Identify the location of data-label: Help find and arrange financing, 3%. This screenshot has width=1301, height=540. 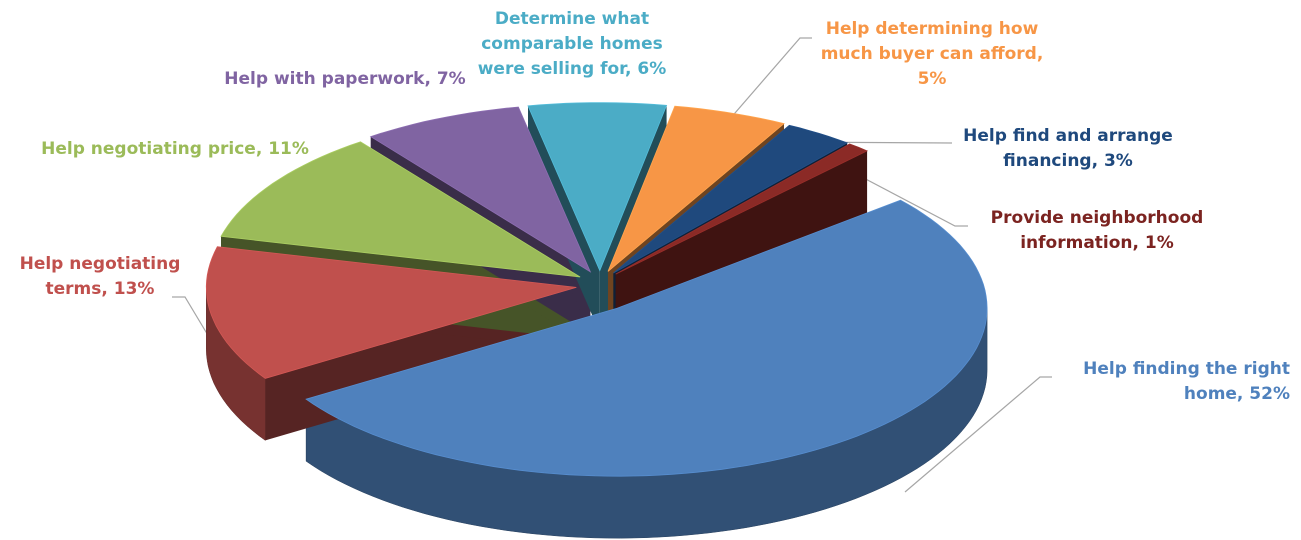
(1068, 148).